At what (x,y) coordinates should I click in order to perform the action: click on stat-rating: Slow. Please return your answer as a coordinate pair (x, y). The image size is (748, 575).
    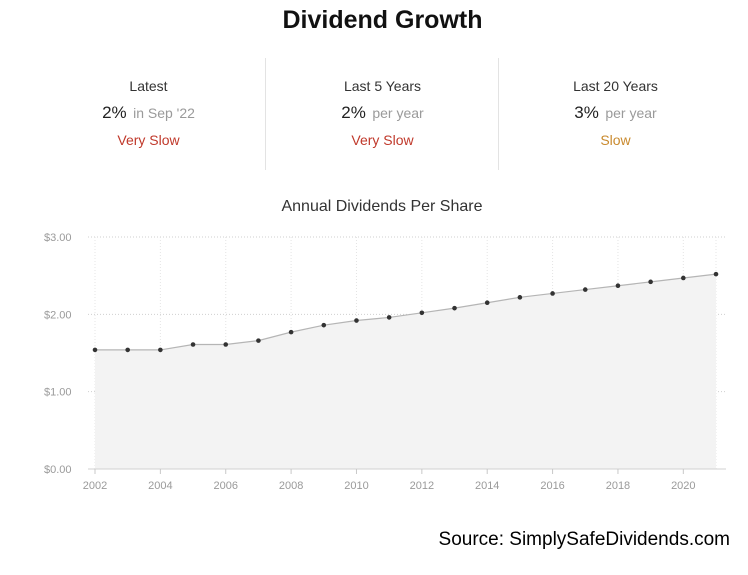
    Looking at the image, I should click on (615, 140).